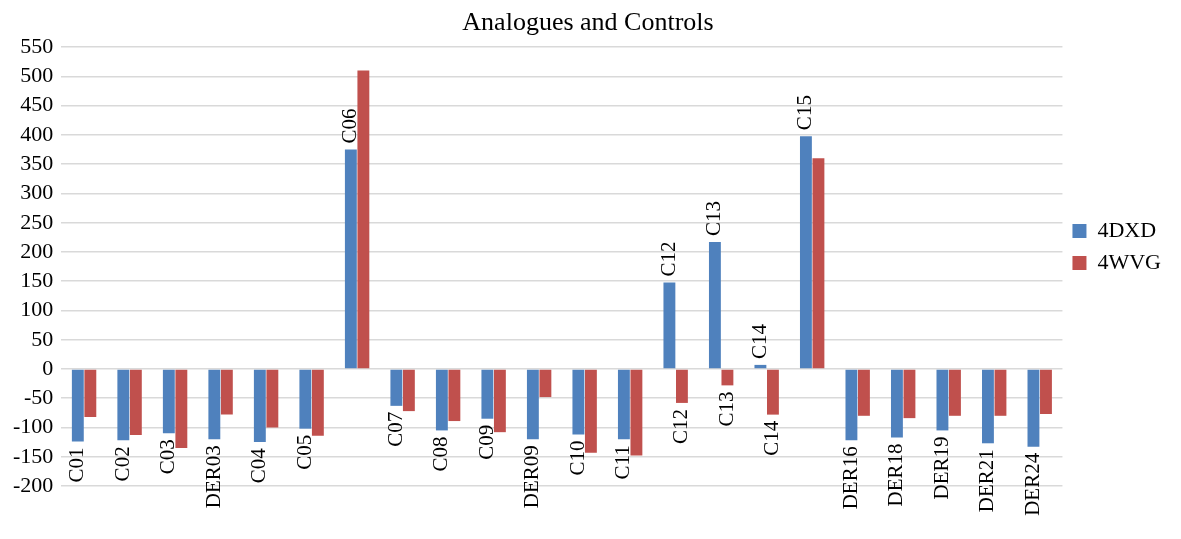 This screenshot has height=539, width=1181. I want to click on legend-label: 4DXD, so click(1127, 229).